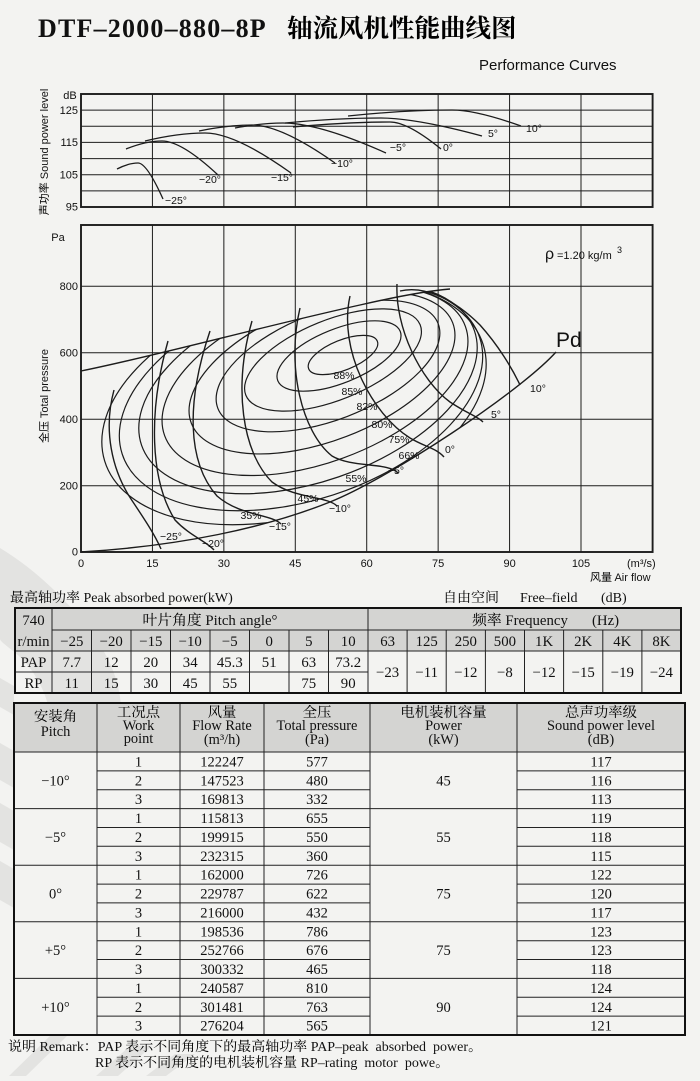 Image resolution: width=700 pixels, height=1081 pixels. Describe the element at coordinates (222, 800) in the screenshot. I see `svg-text: 169813` at that location.